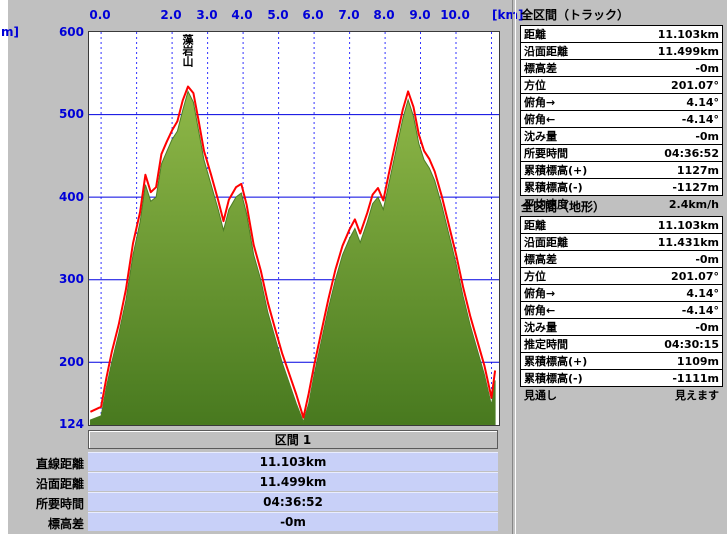 The height and width of the screenshot is (534, 727). Describe the element at coordinates (420, 15) in the screenshot. I see `x-tick-label: 9.0` at that location.